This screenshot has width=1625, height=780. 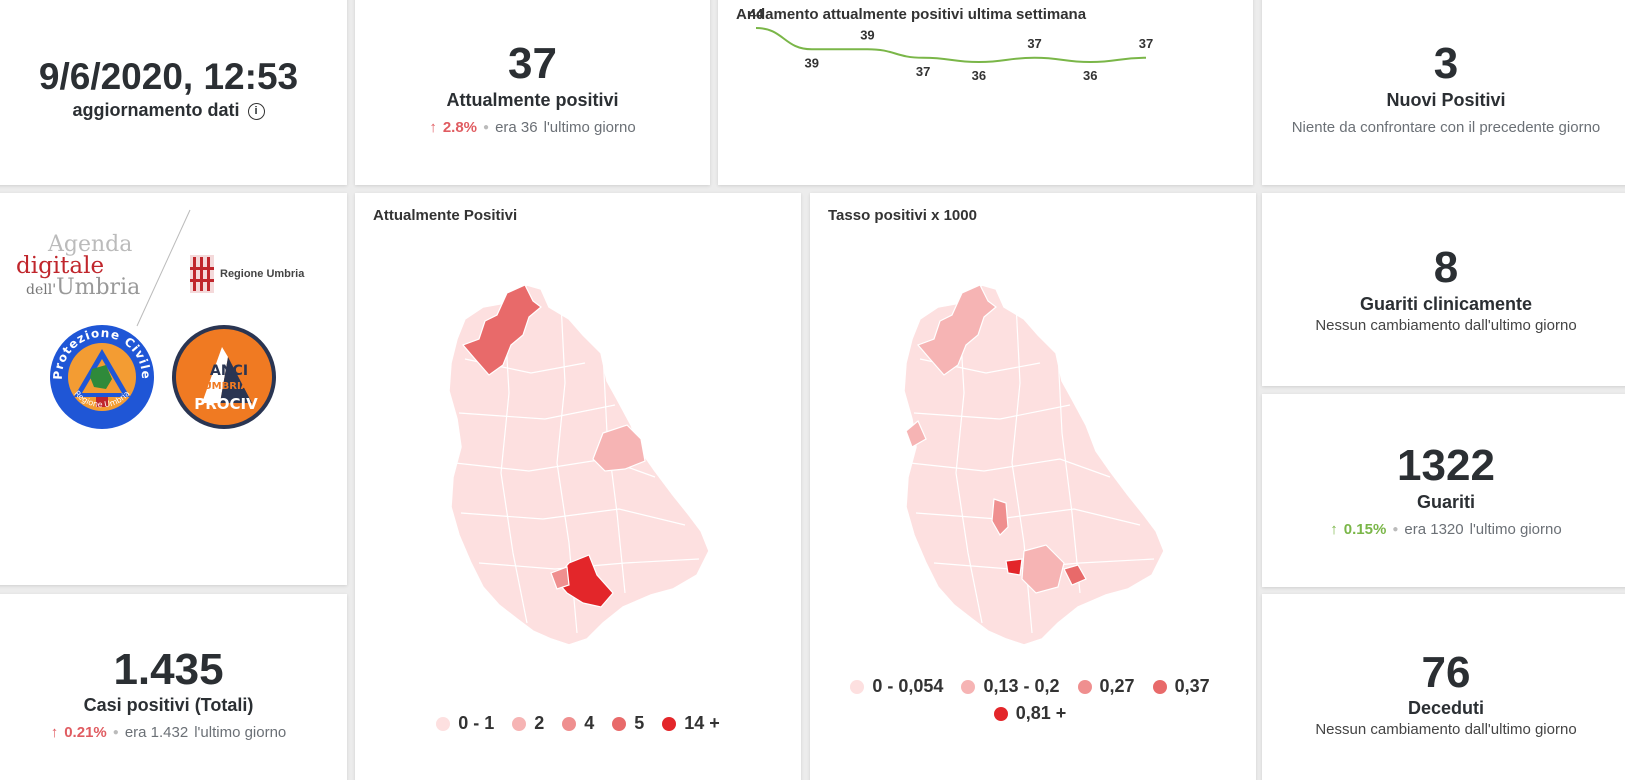 I want to click on trend-point-label: 36, so click(x=979, y=75).